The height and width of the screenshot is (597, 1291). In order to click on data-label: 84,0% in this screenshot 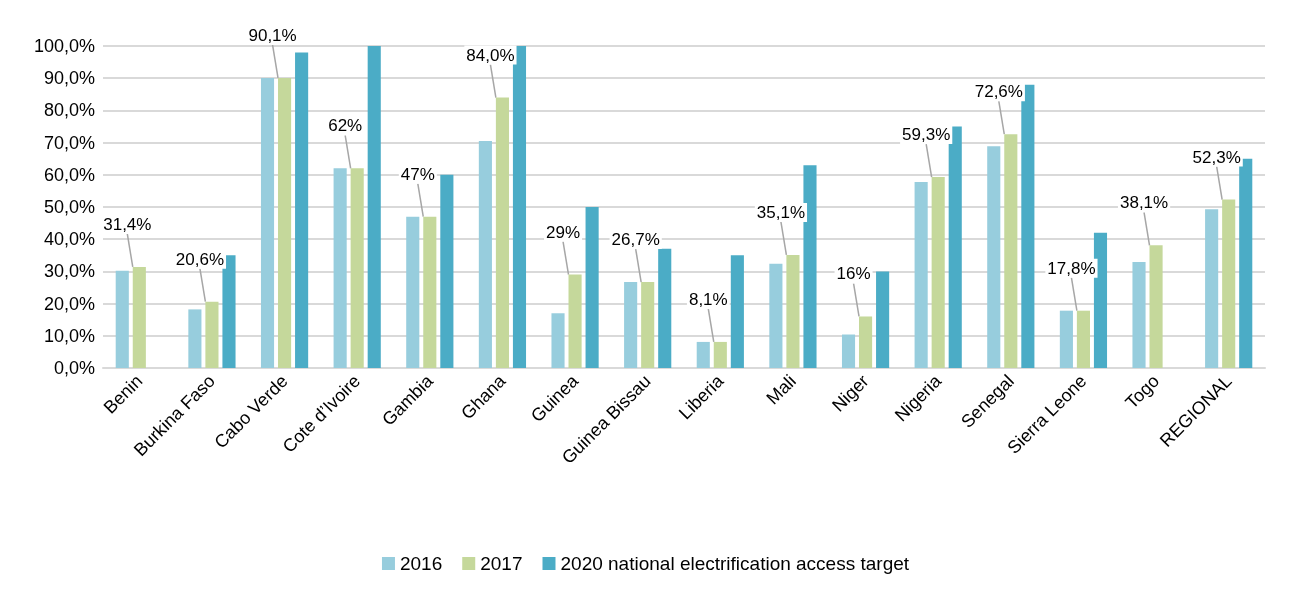, I will do `click(490, 55)`.